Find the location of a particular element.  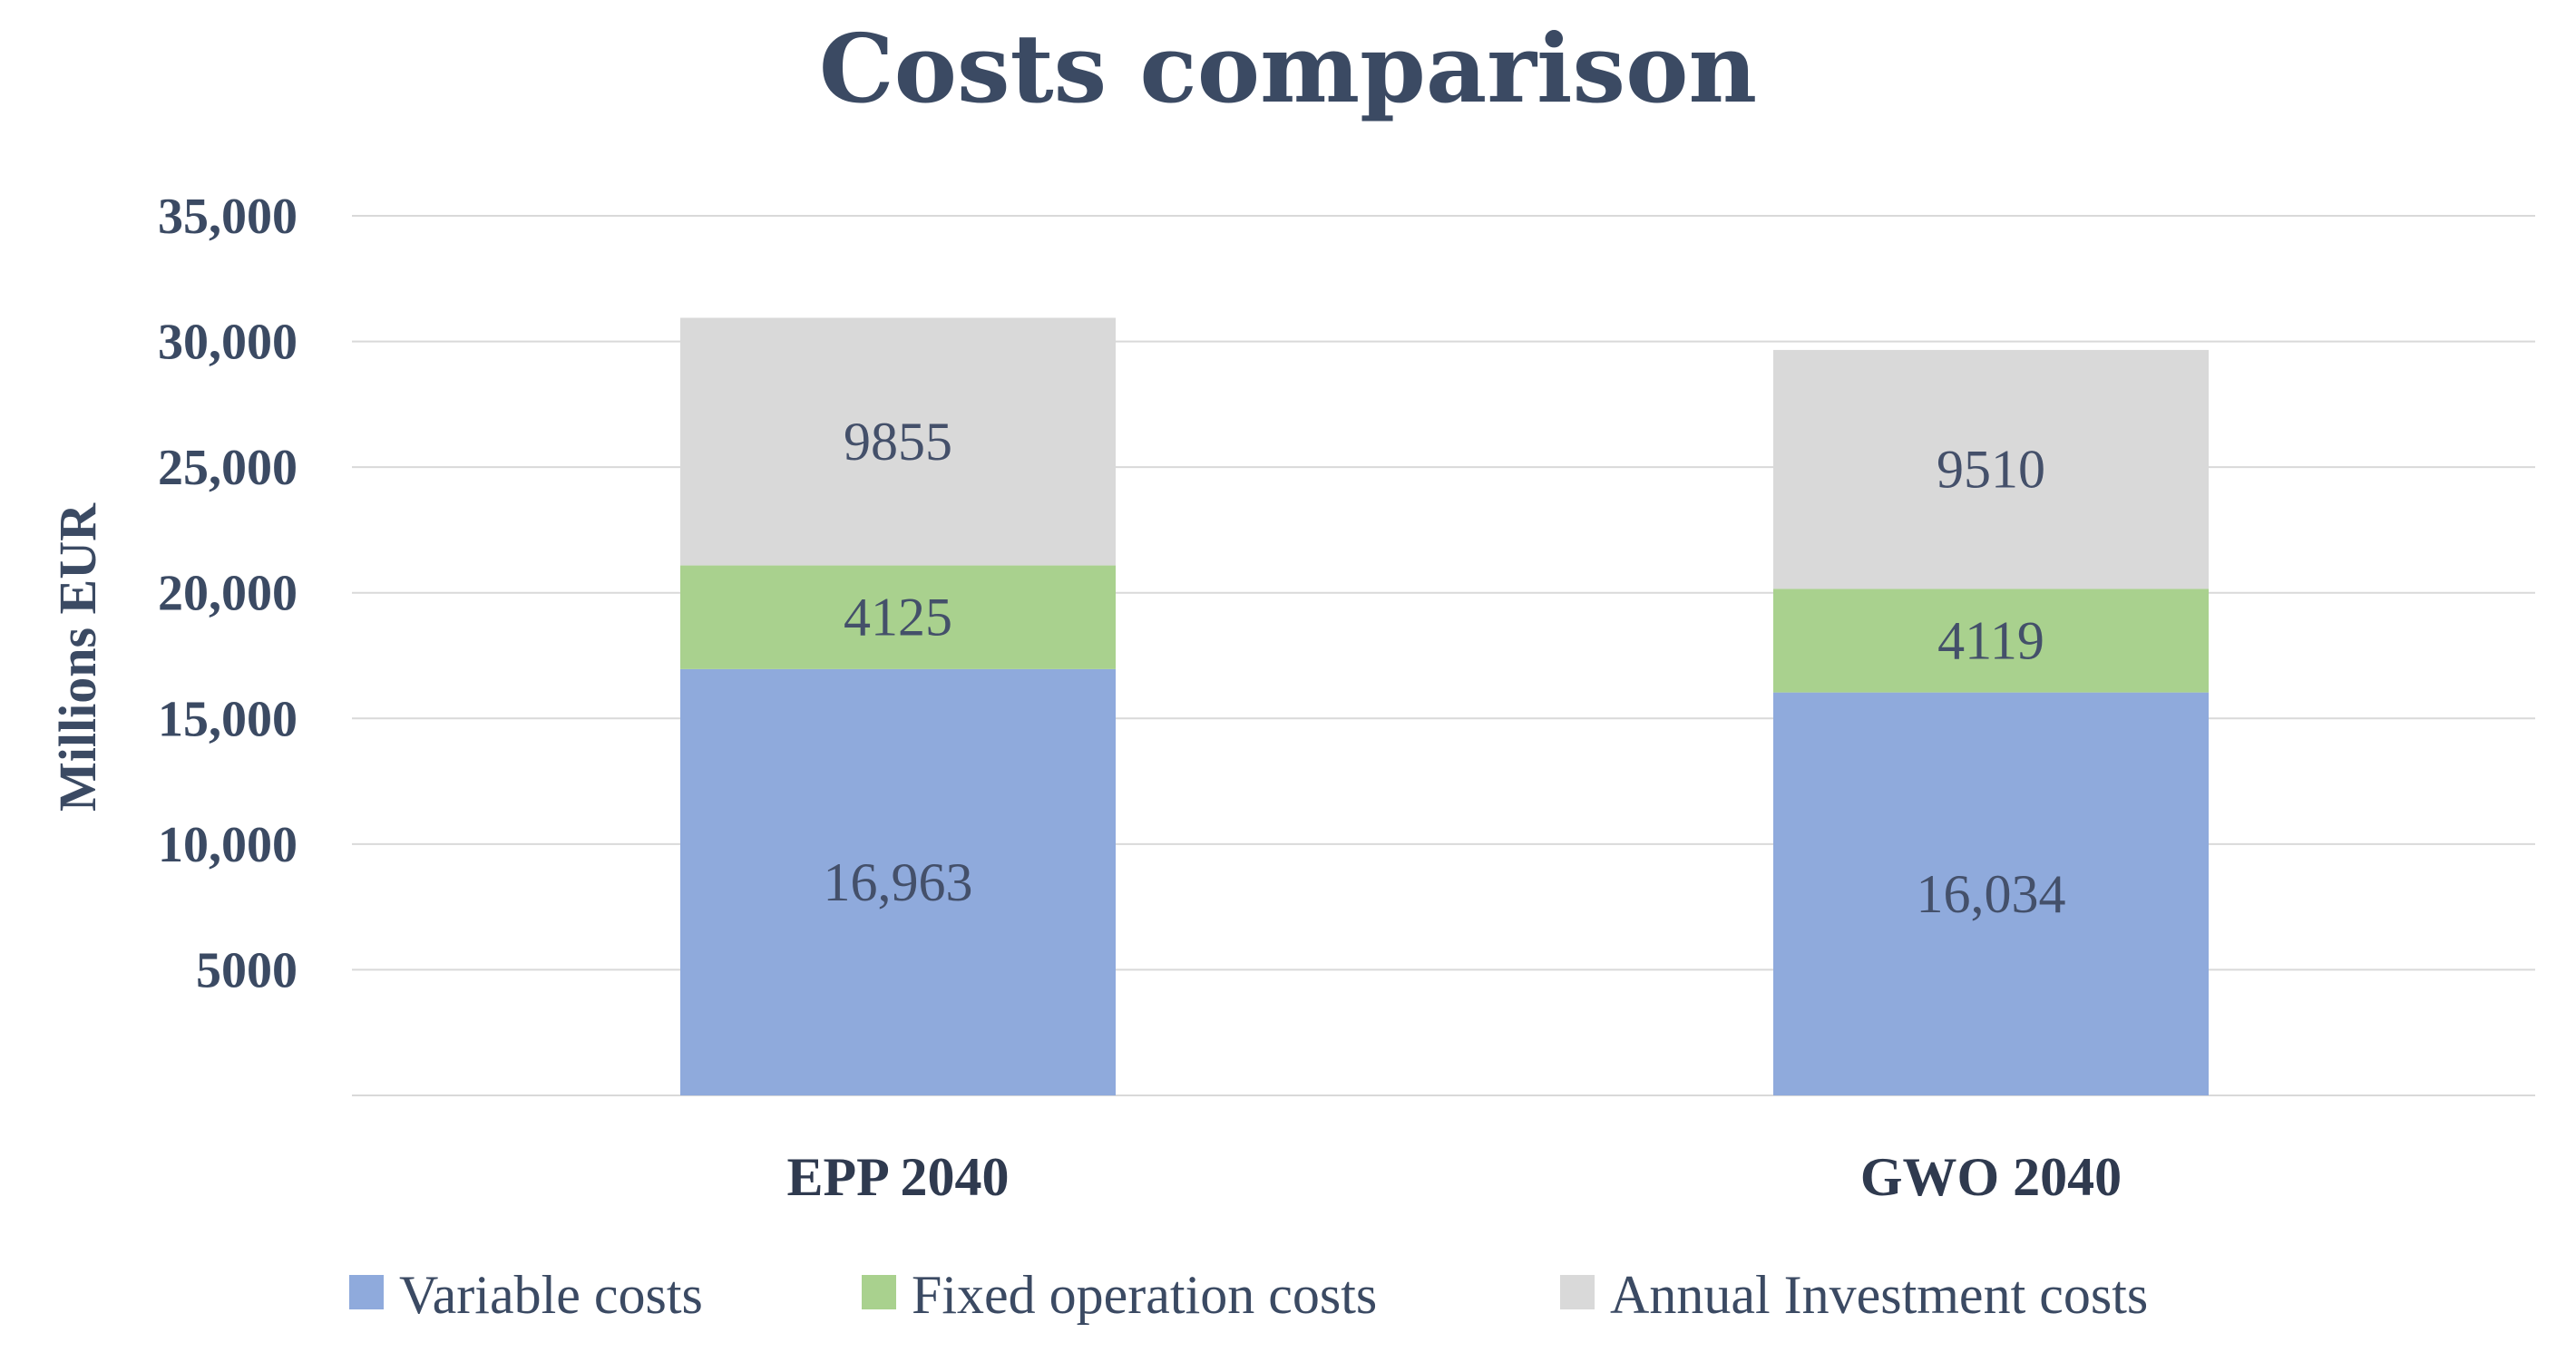

data-label: 16,963 is located at coordinates (898, 882).